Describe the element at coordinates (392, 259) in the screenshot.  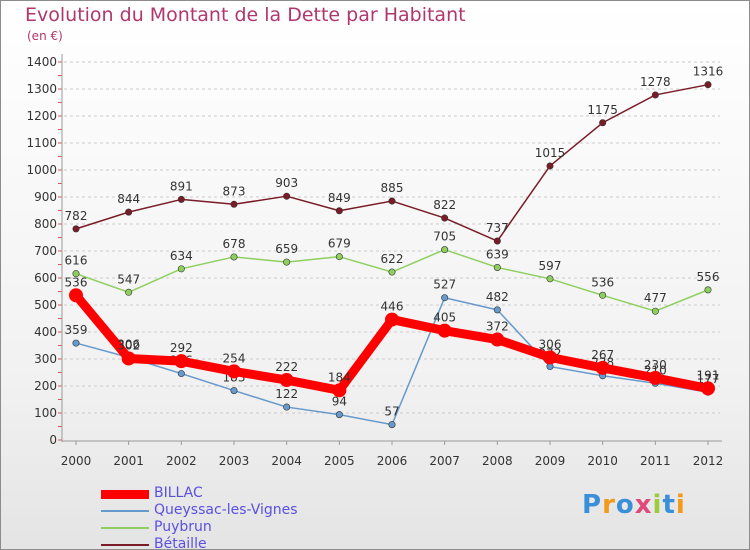
I see `data-label-puybrun: 622` at that location.